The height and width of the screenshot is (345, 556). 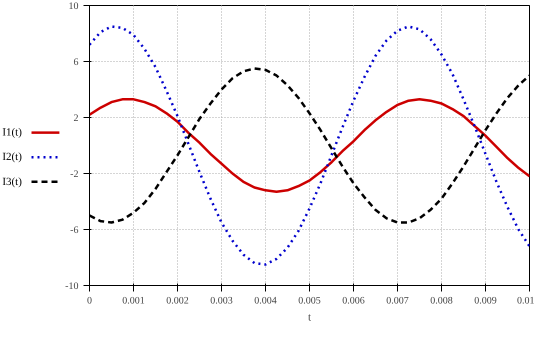 I want to click on x-tick-label: 0.007, so click(x=397, y=301).